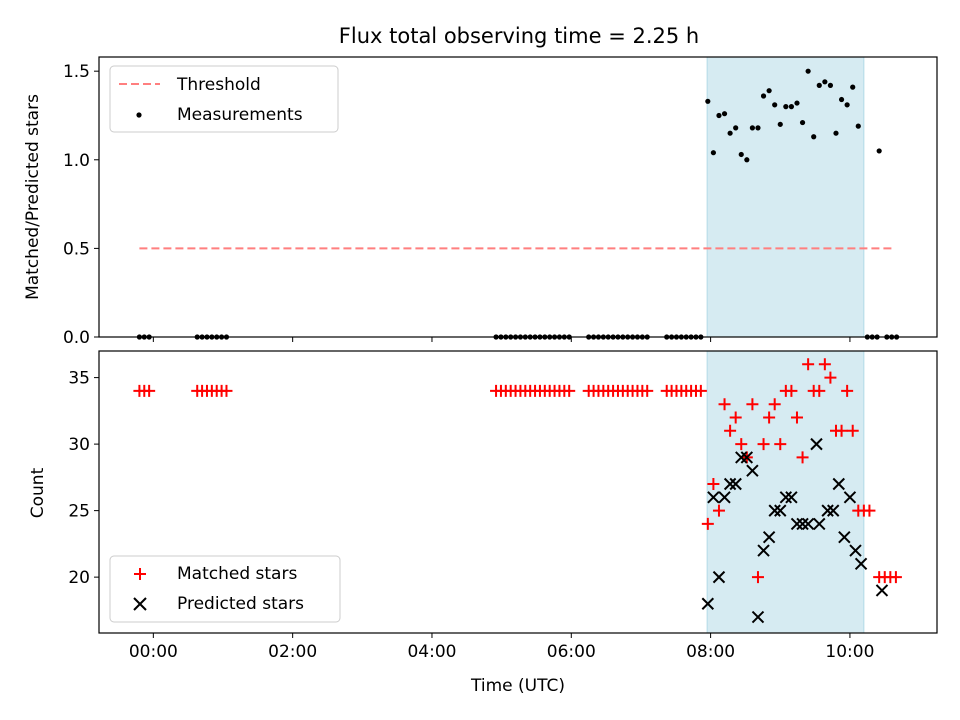  I want to click on matched-legend-marker, so click(140, 574).